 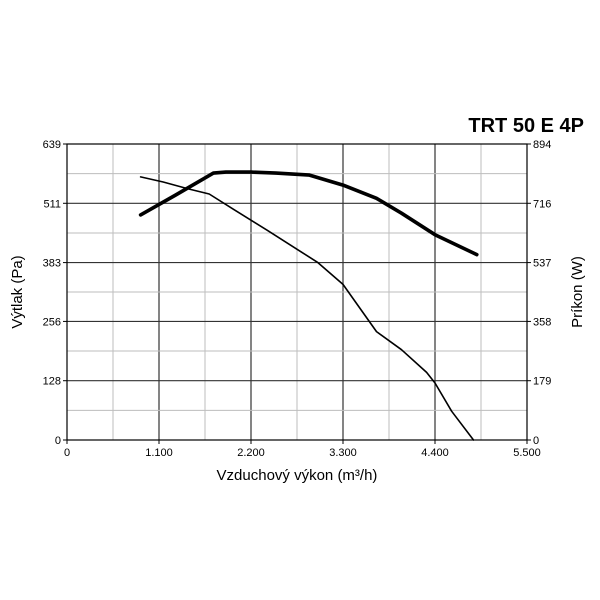 I want to click on y-left-tick-label: 511, so click(x=52, y=204).